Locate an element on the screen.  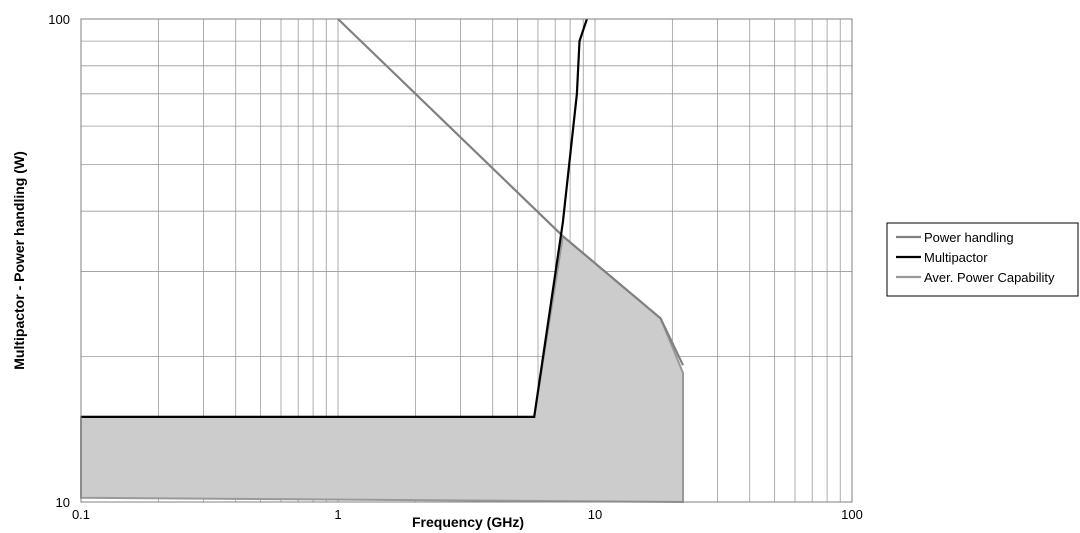
y-tick-label: 10 is located at coordinates (63, 502).